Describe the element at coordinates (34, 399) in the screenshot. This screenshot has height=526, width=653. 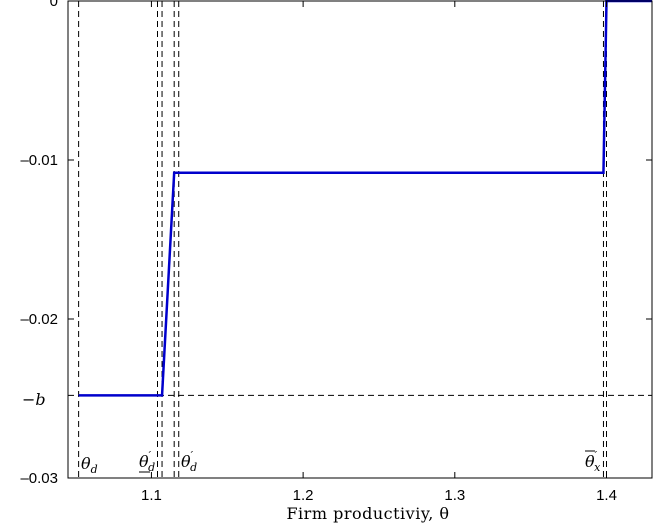
I see `annotation-minus-b: −b` at that location.